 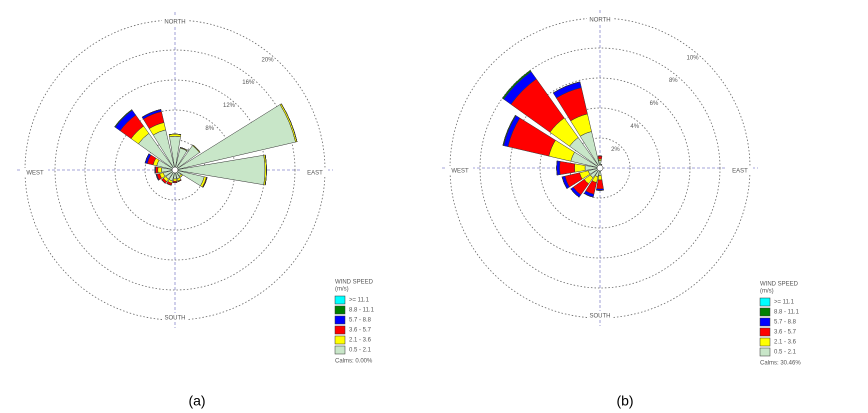 What do you see at coordinates (780, 364) in the screenshot?
I see `calms-note: Calms: 30.46%` at bounding box center [780, 364].